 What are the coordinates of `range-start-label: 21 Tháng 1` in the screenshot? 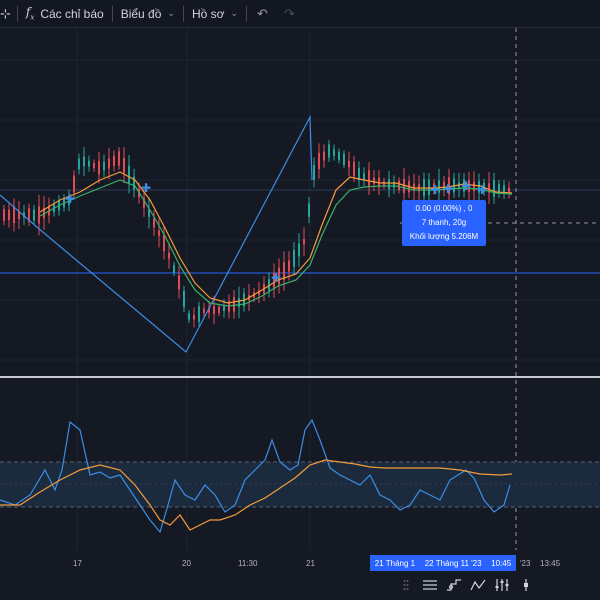 It's located at (395, 563).